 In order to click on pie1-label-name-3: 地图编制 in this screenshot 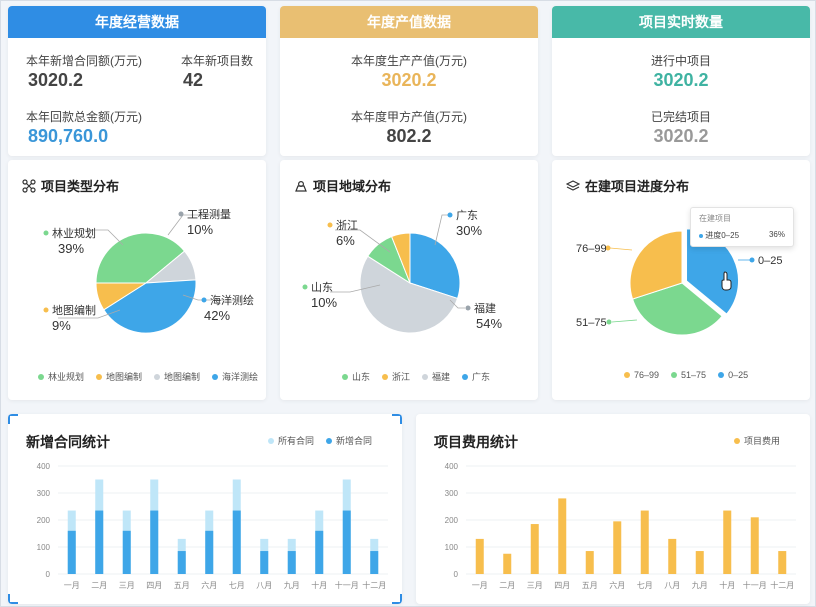, I will do `click(74, 310)`.